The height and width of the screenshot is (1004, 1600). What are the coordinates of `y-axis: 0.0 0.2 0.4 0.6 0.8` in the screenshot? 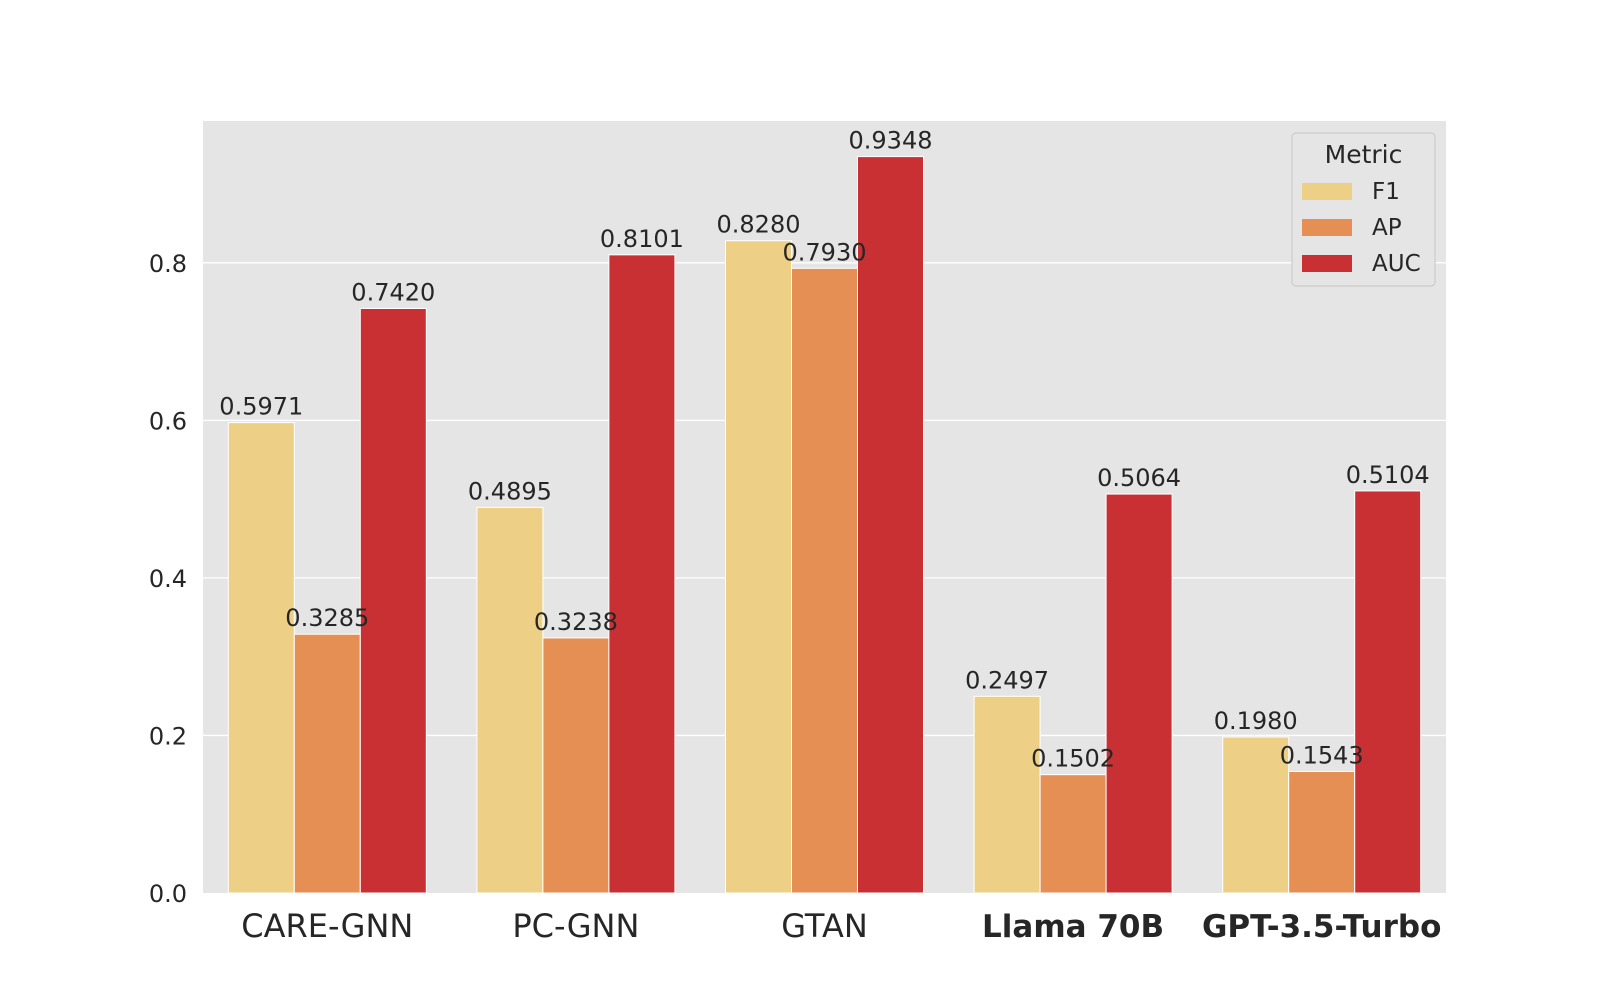 It's located at (168, 579).